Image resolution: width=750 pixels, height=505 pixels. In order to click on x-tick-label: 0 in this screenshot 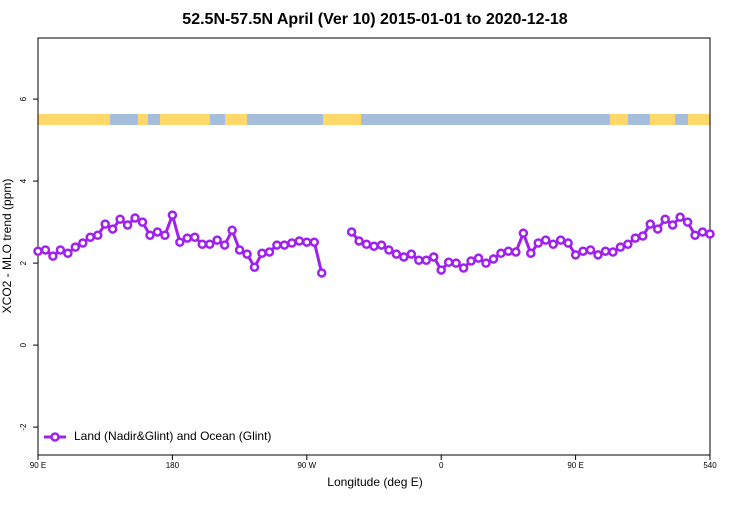, I will do `click(441, 465)`.